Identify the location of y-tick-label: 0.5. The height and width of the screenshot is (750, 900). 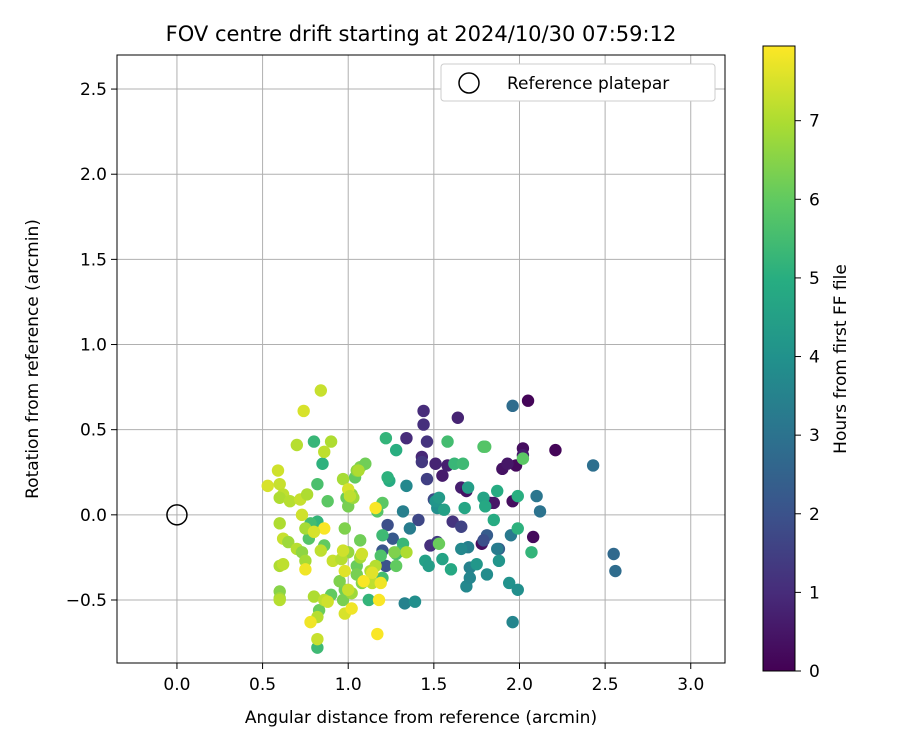
(93, 431).